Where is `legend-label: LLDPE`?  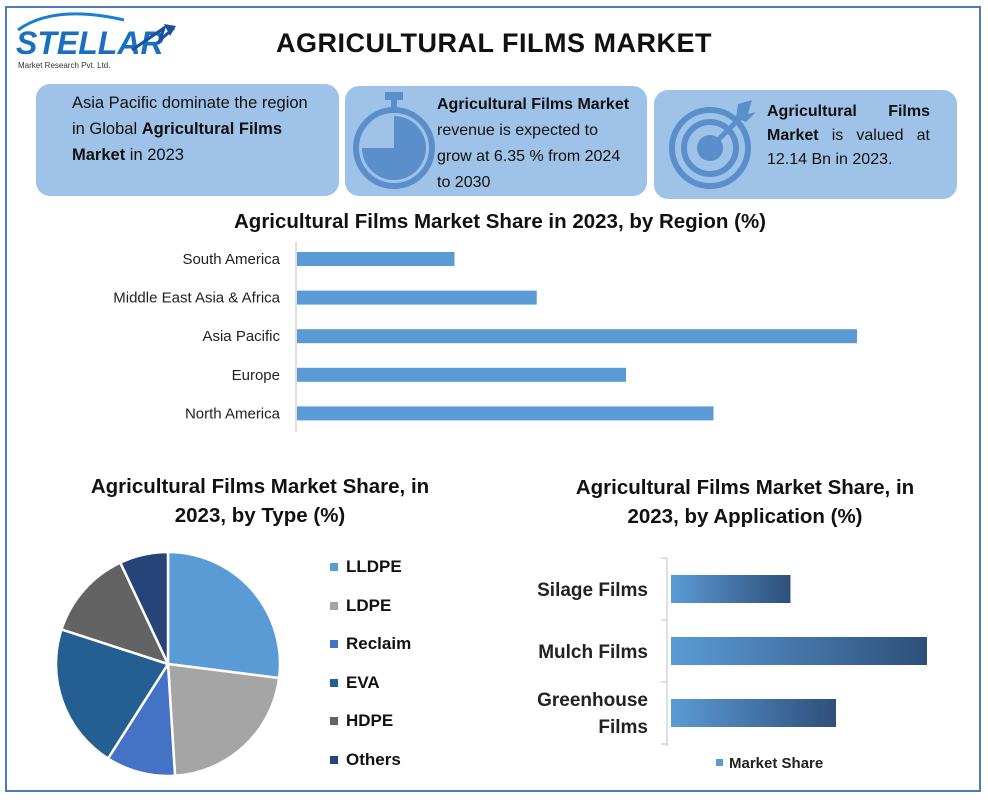
legend-label: LLDPE is located at coordinates (374, 566).